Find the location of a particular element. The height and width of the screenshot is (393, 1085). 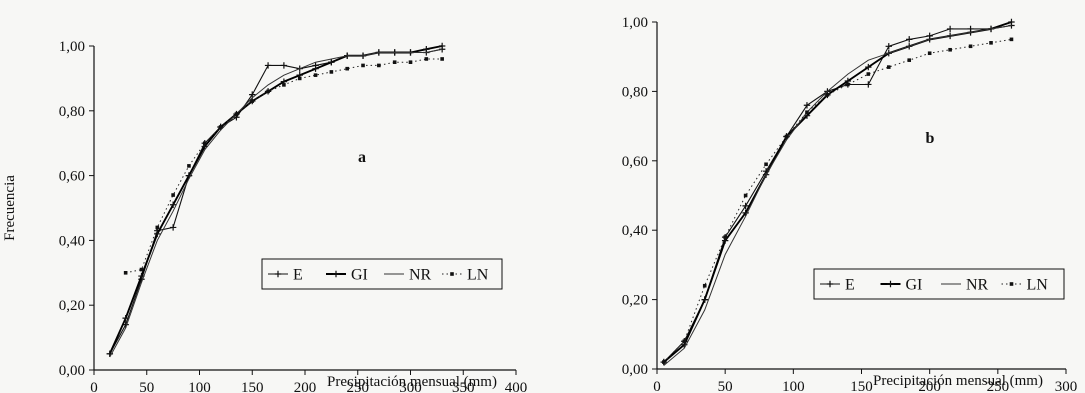

y-axis-title: Frecuencia is located at coordinates (10, 208).